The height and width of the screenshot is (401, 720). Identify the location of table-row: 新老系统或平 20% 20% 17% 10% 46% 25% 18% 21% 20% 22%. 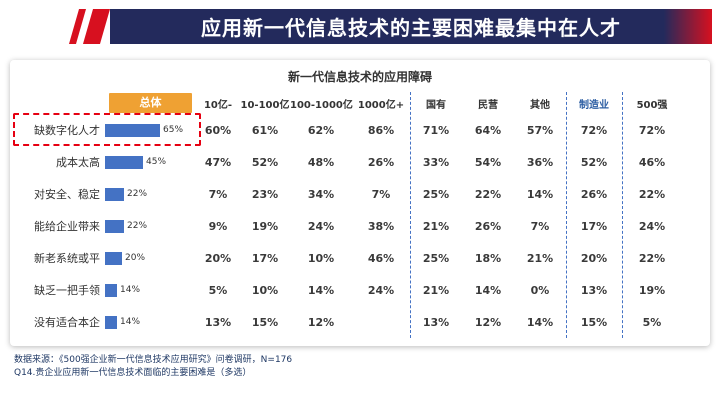
(360, 258).